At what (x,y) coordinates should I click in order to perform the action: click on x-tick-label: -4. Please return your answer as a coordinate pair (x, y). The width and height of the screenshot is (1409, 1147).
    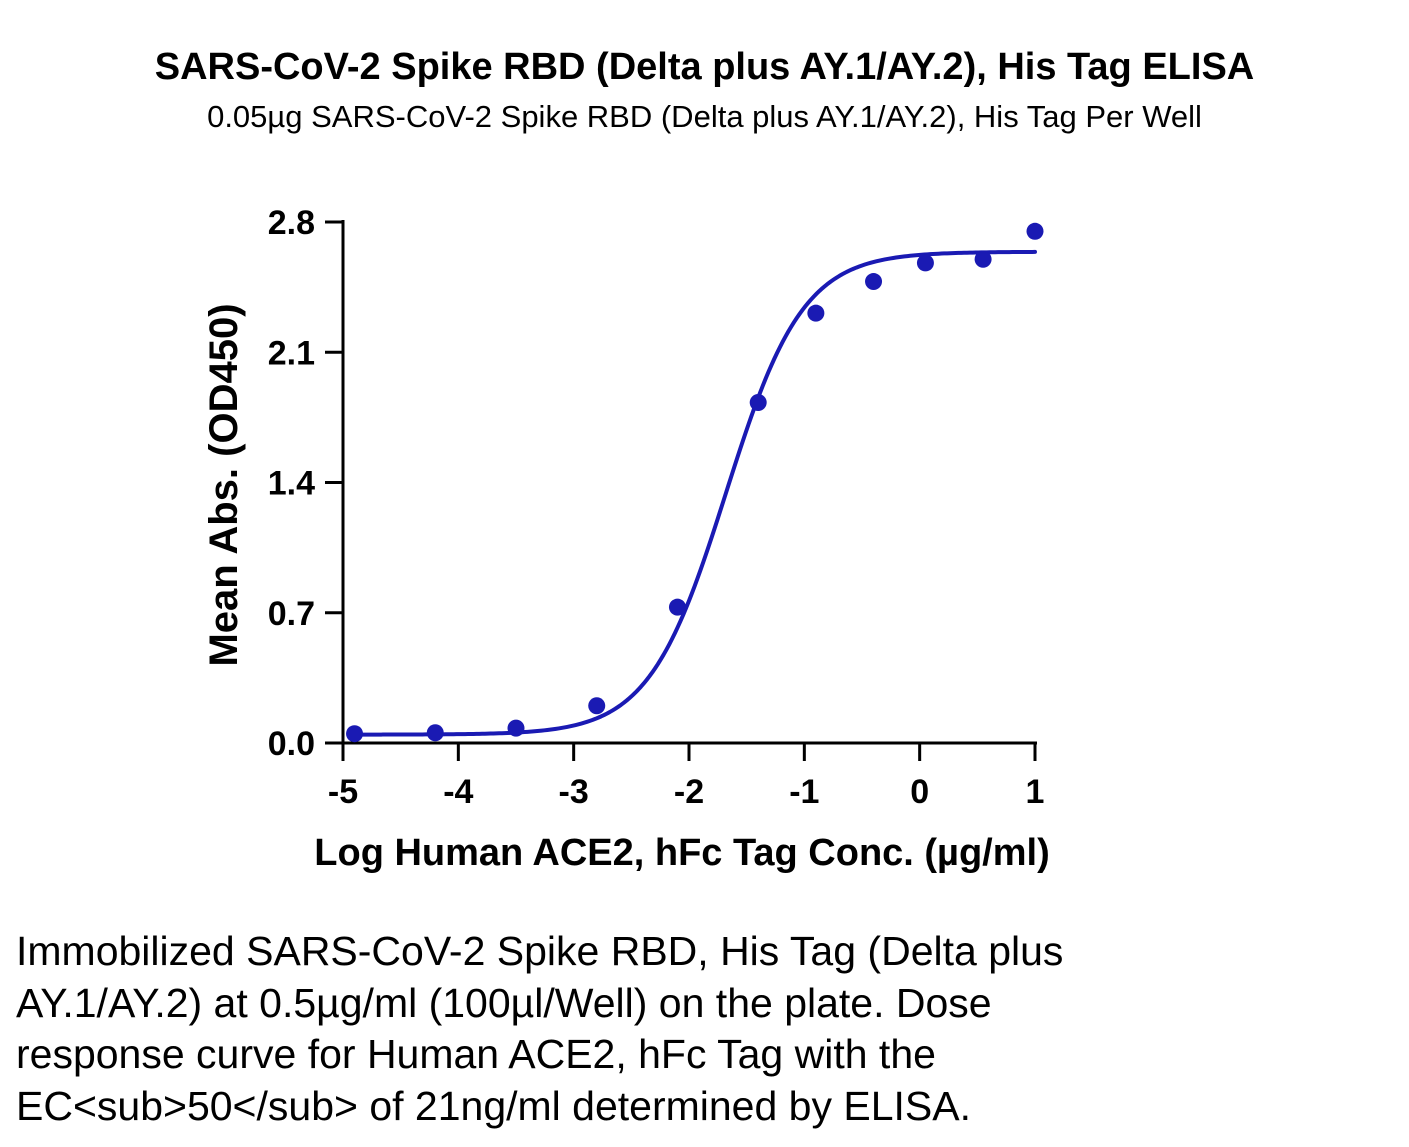
    Looking at the image, I should click on (458, 792).